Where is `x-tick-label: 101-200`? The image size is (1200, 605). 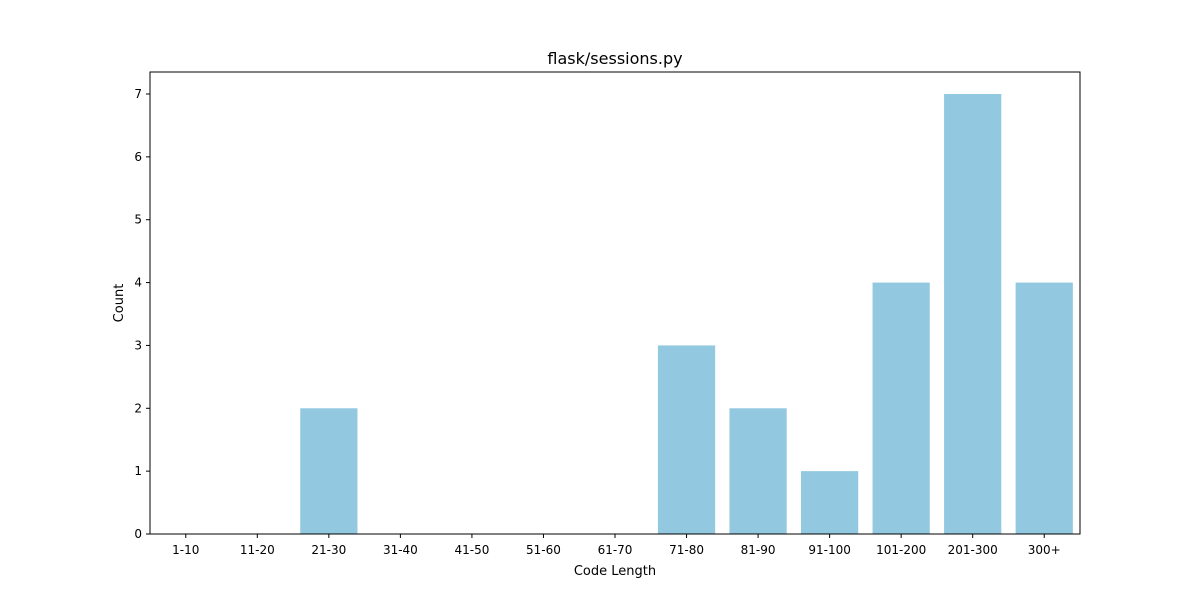
x-tick-label: 101-200 is located at coordinates (901, 550).